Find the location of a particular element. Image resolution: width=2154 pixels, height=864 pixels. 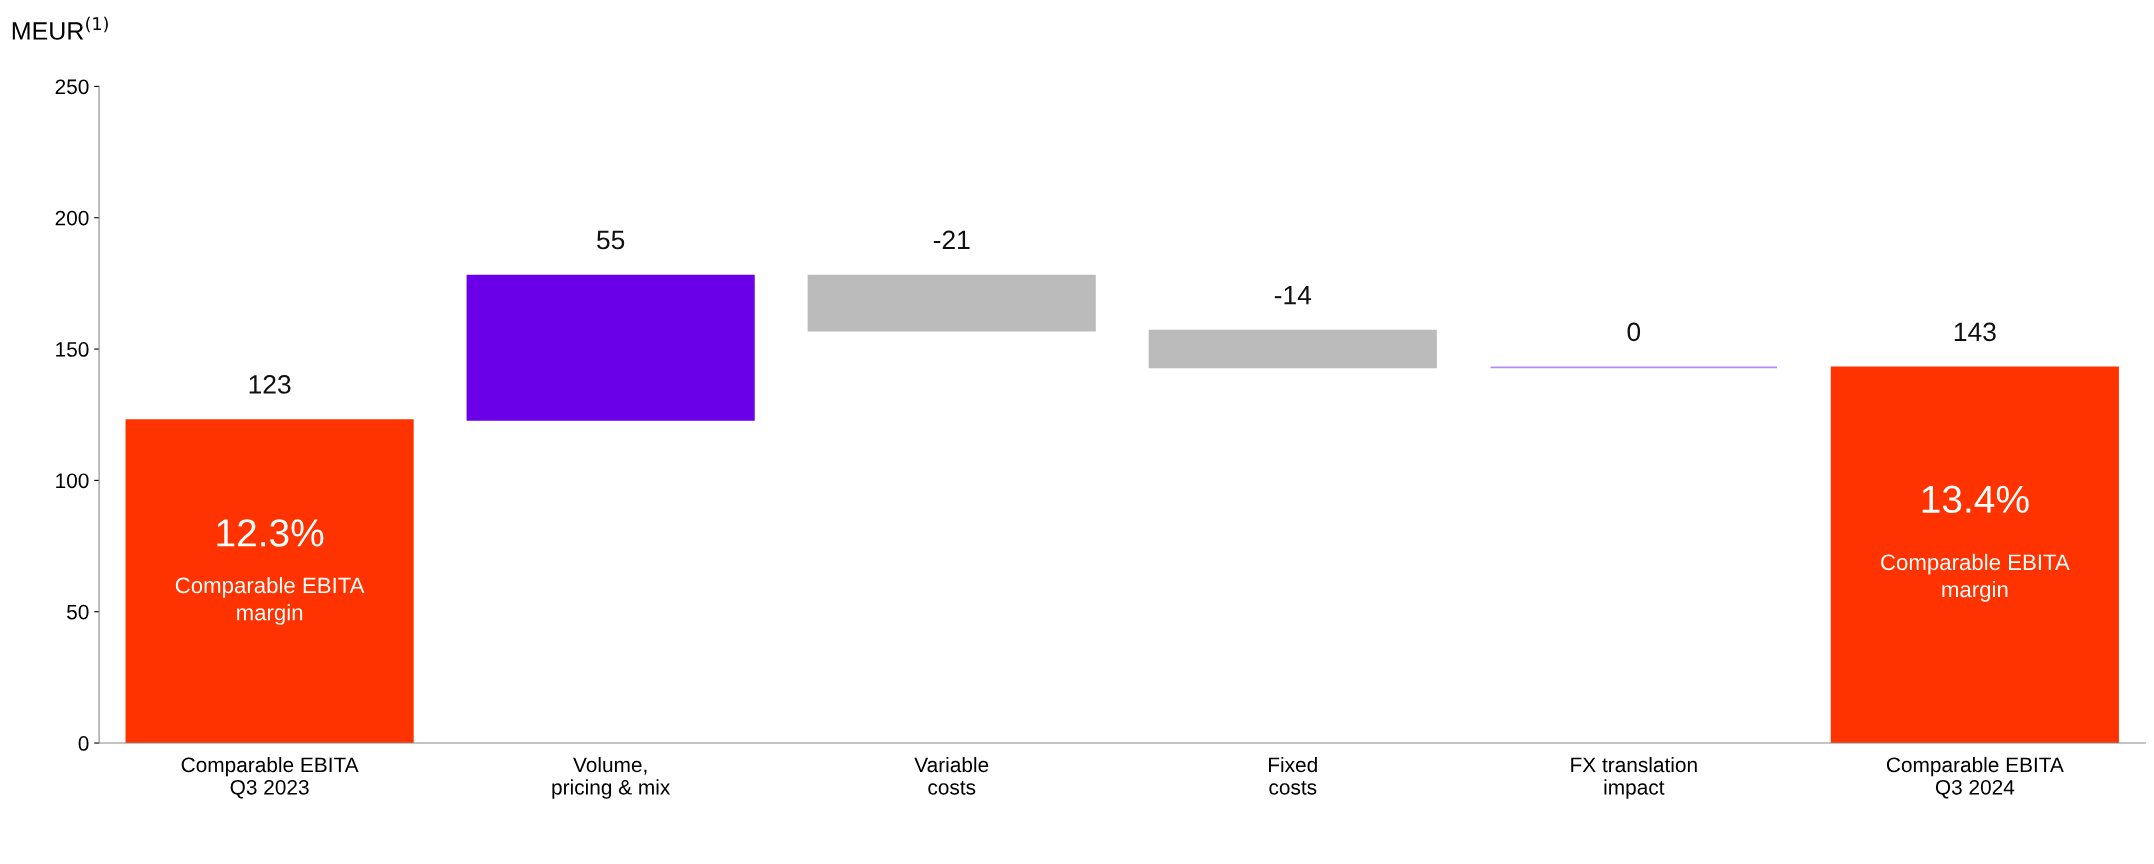

y-tick-label: 150 is located at coordinates (72, 349).